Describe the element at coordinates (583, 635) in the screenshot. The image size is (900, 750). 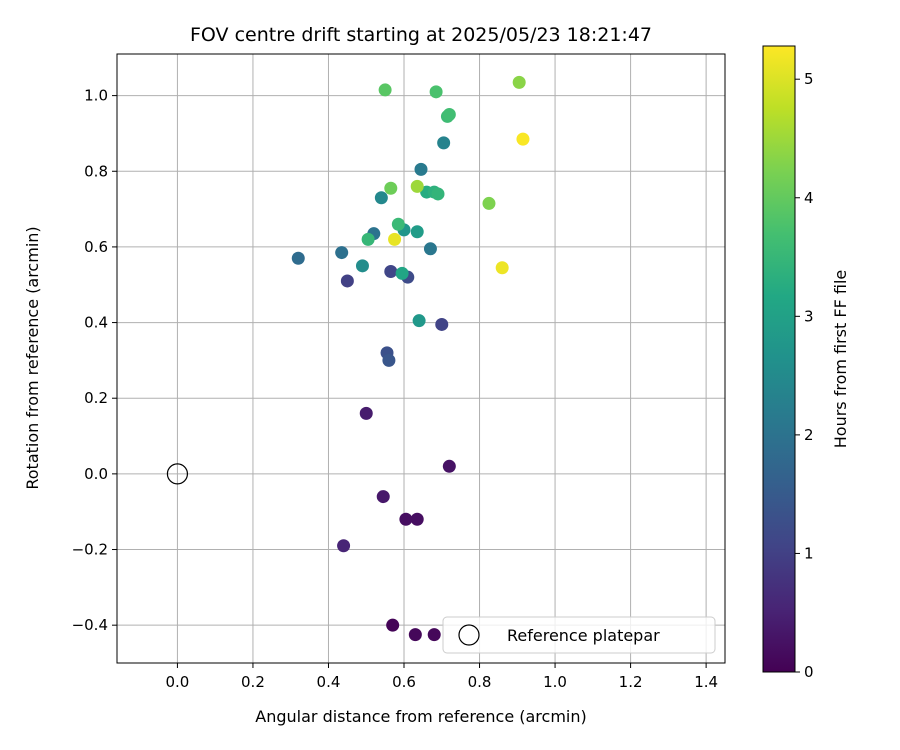
I see `legend-entry-reference-platepar: Reference platepar` at that location.